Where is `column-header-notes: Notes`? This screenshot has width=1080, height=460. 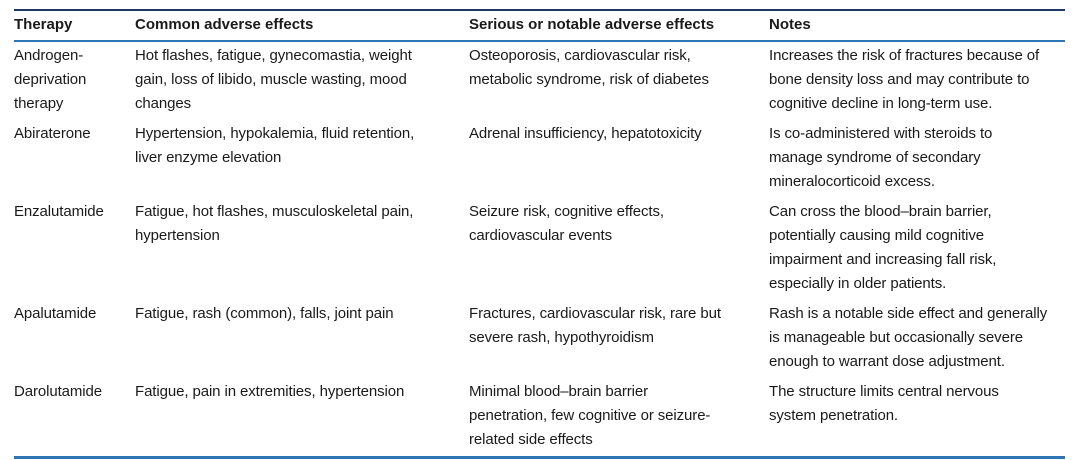
column-header-notes: Notes is located at coordinates (790, 24).